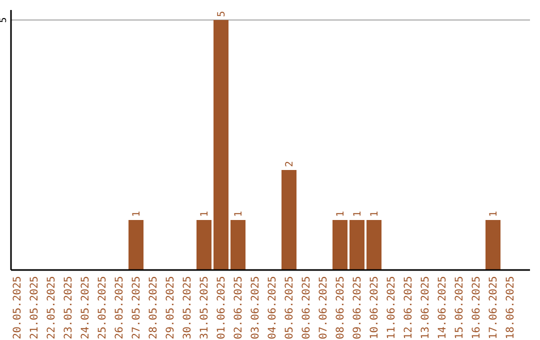  What do you see at coordinates (238, 308) in the screenshot?
I see `x-tick-label: 02.06.2025` at bounding box center [238, 308].